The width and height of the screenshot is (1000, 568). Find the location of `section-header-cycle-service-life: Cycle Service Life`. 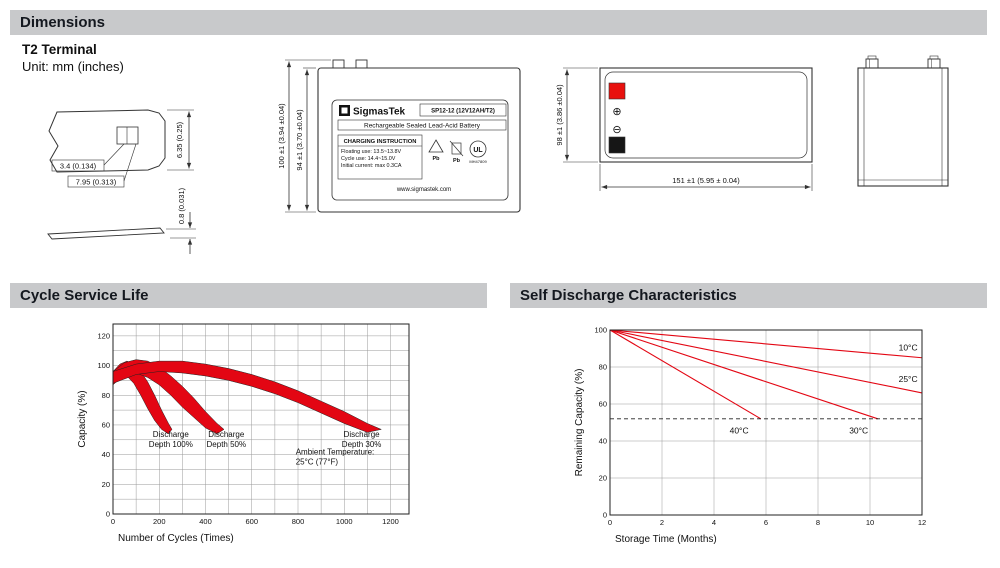

section-header-cycle-service-life: Cycle Service Life is located at coordinates (248, 295).